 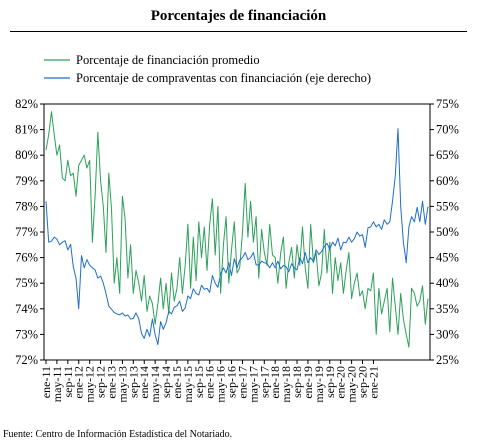 What do you see at coordinates (447, 104) in the screenshot?
I see `y-right-tick-label: 75%` at bounding box center [447, 104].